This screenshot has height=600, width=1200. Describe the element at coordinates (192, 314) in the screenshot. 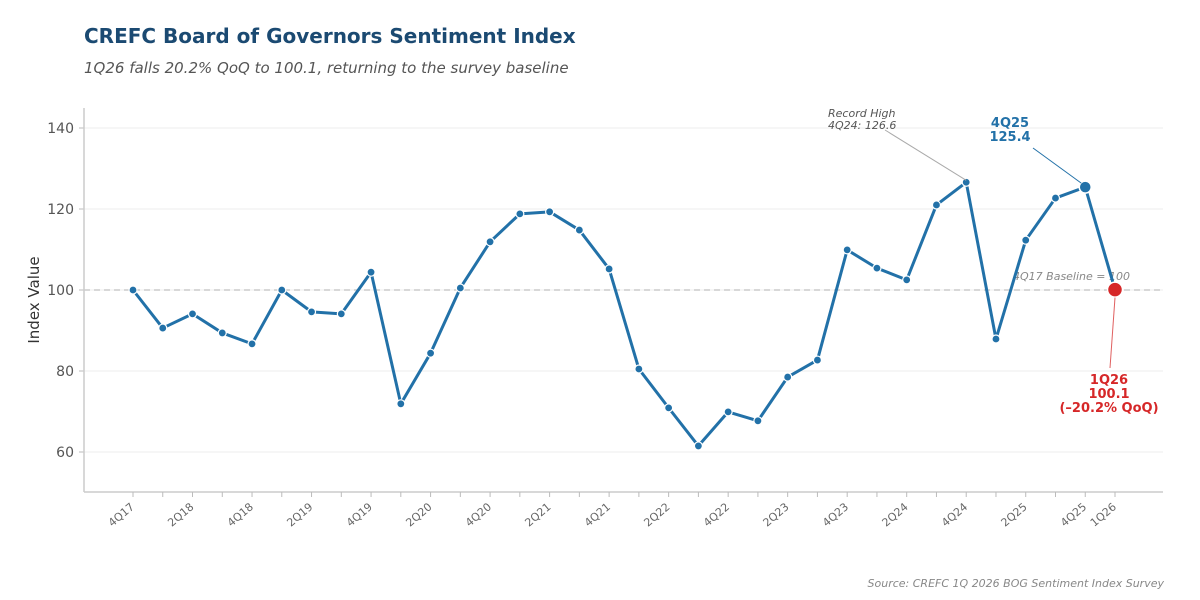

I see `data-point-2Q18` at that location.